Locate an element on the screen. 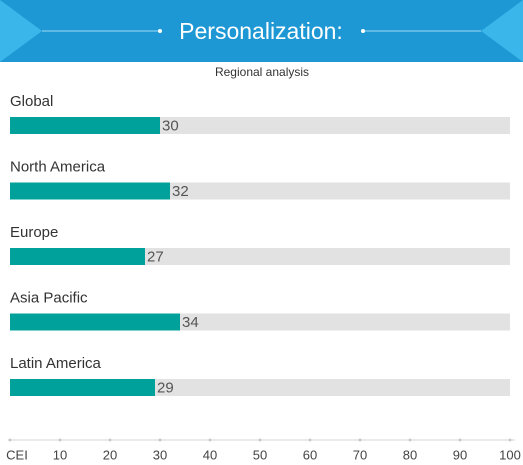  x-tick-label: CEI is located at coordinates (17, 454).